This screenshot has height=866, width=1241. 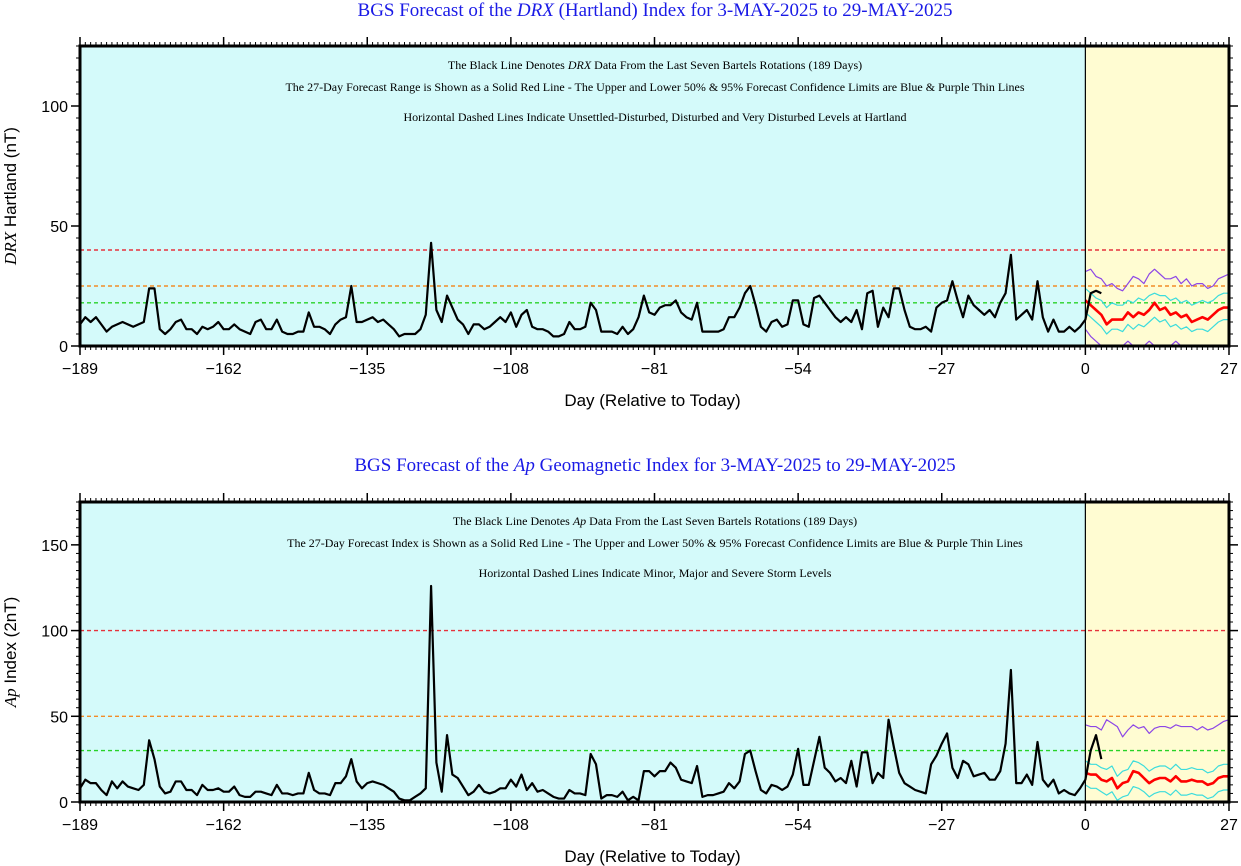 What do you see at coordinates (523, 465) in the screenshot?
I see `chart-title-italic: Ap` at bounding box center [523, 465].